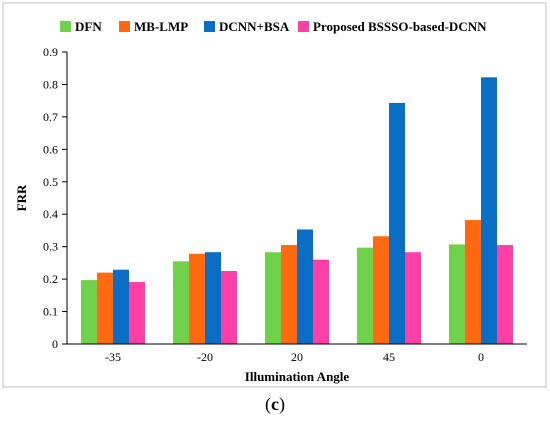 The height and width of the screenshot is (431, 550). Describe the element at coordinates (282, 404) in the screenshot. I see `caption-close: )` at that location.